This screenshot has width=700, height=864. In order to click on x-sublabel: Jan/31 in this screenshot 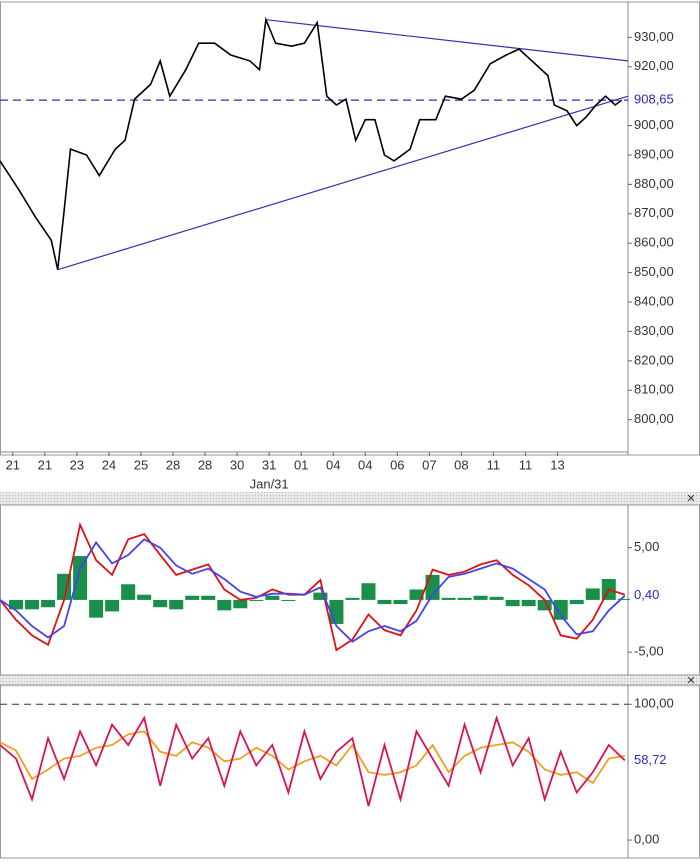, I will do `click(269, 483)`.